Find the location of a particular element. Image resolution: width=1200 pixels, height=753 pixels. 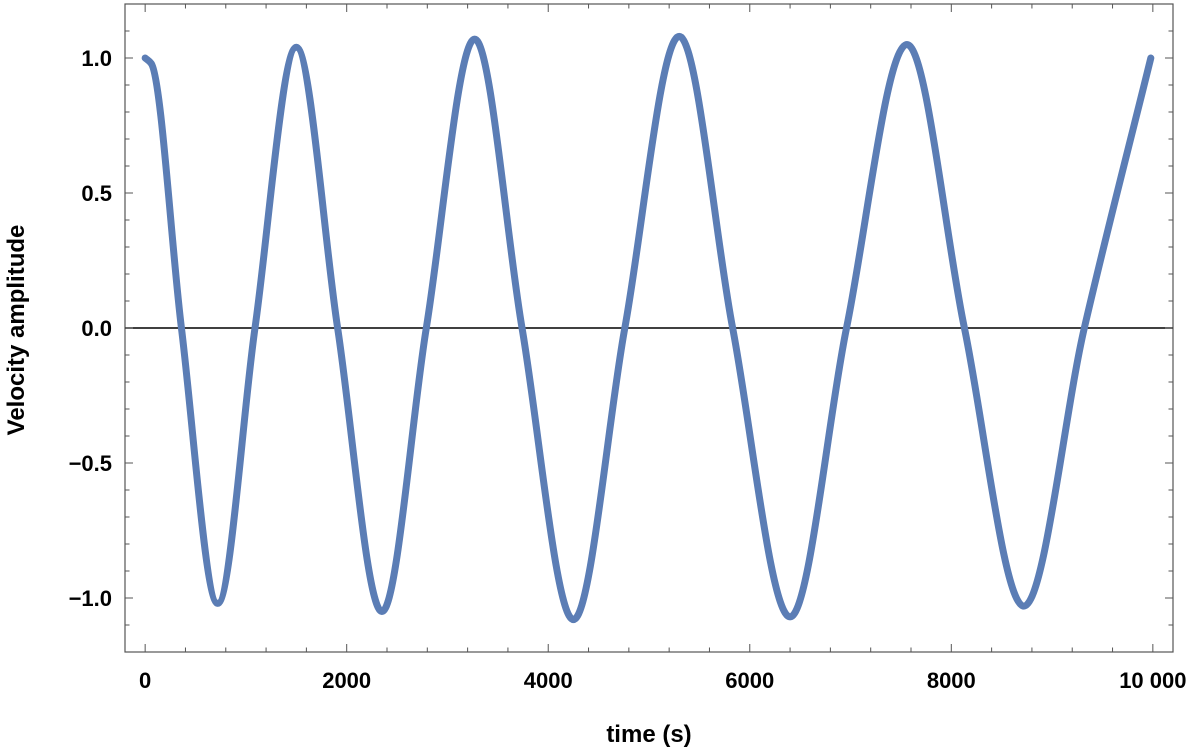

y-tick-label: 1.0 is located at coordinates (96, 58).